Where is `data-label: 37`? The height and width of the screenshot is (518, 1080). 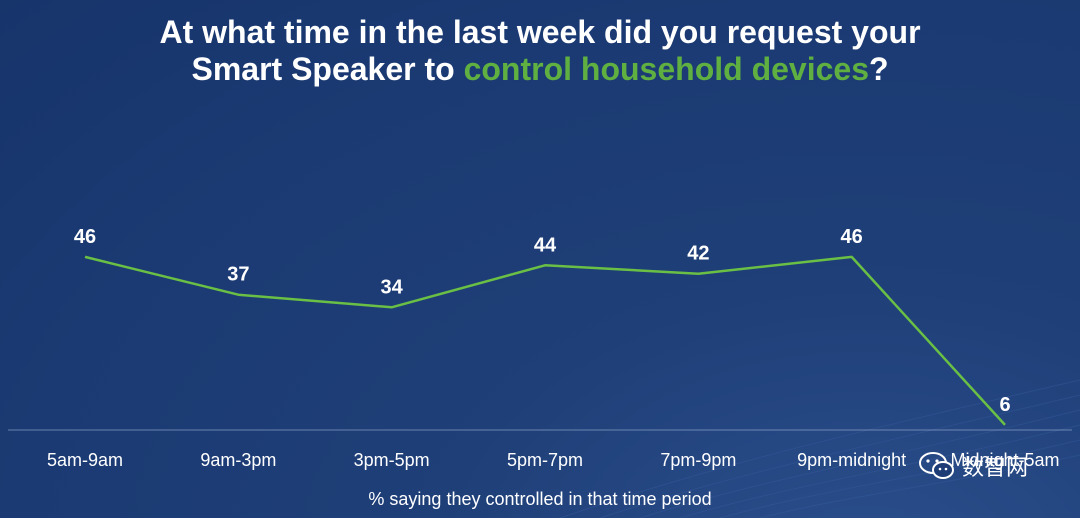
data-label: 37 is located at coordinates (238, 275).